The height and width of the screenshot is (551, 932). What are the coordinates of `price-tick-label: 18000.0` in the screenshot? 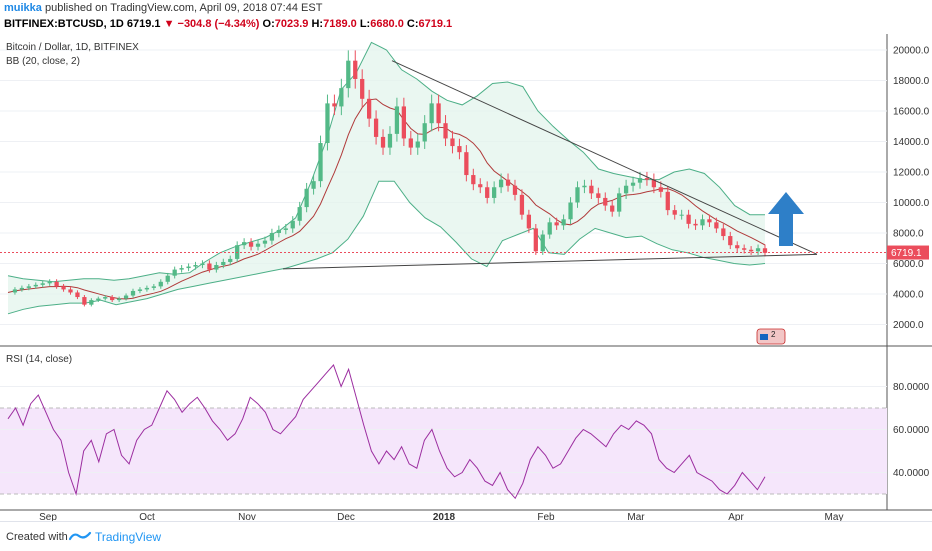 It's located at (911, 81).